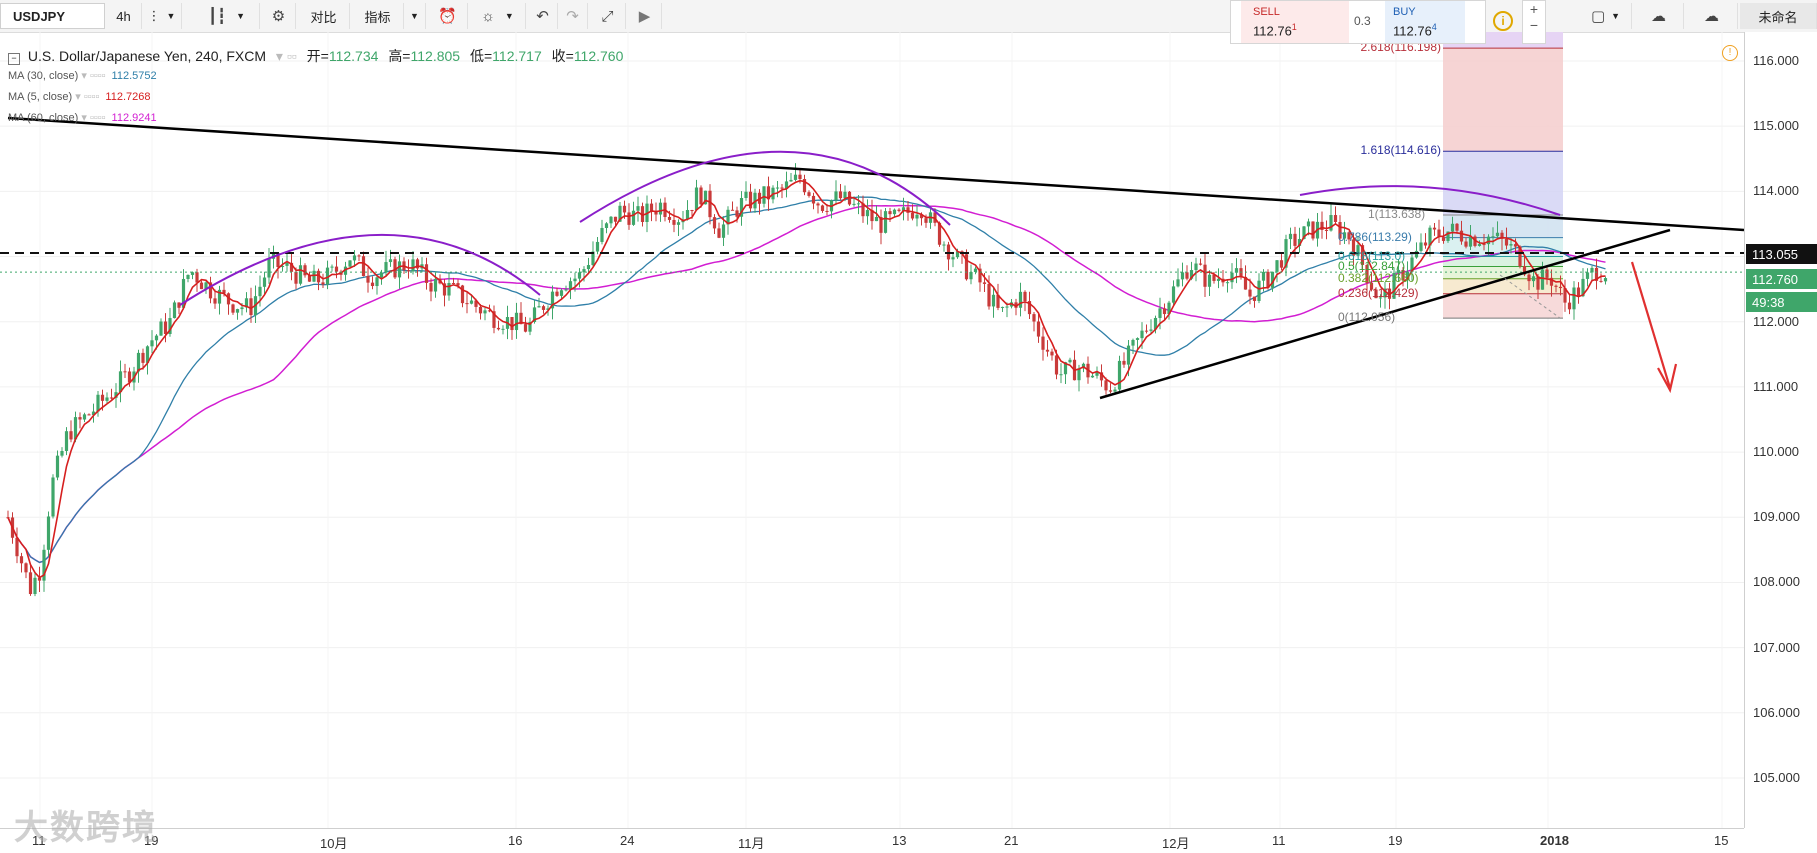 This screenshot has width=1817, height=853. I want to click on lightbulb-icon: ☼, so click(488, 16).